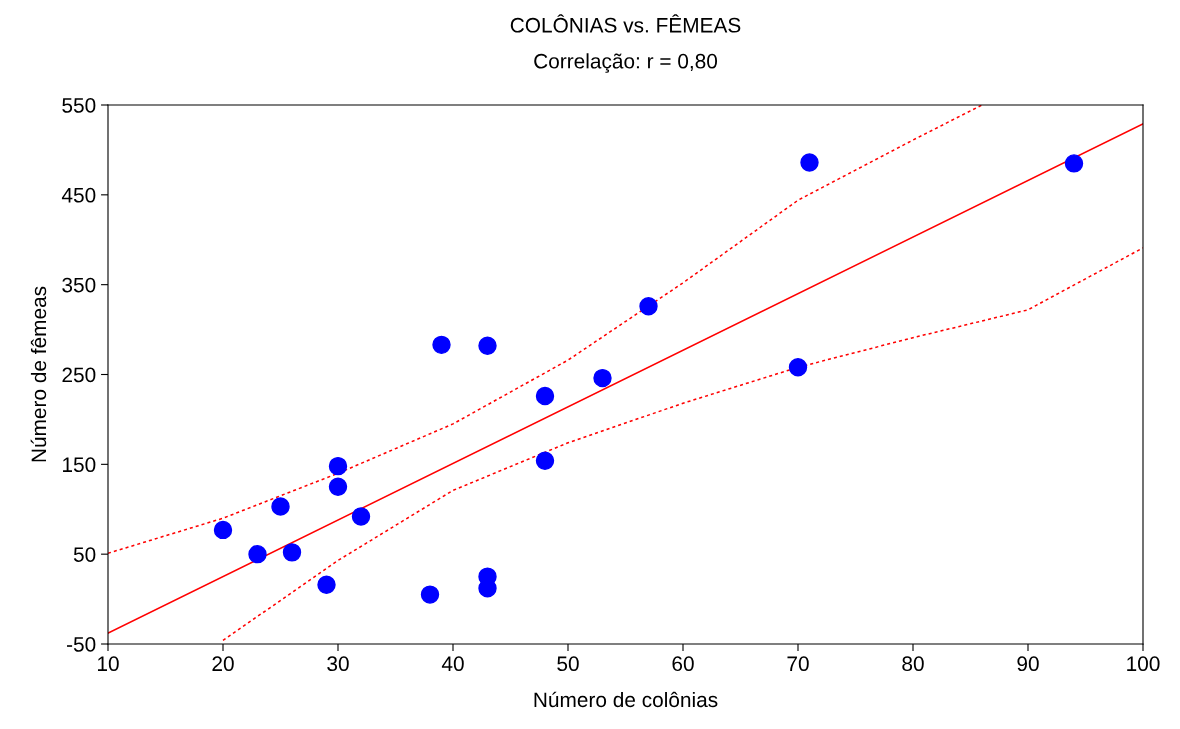 The image size is (1180, 729). Describe the element at coordinates (568, 664) in the screenshot. I see `x-tick-label: 50` at that location.